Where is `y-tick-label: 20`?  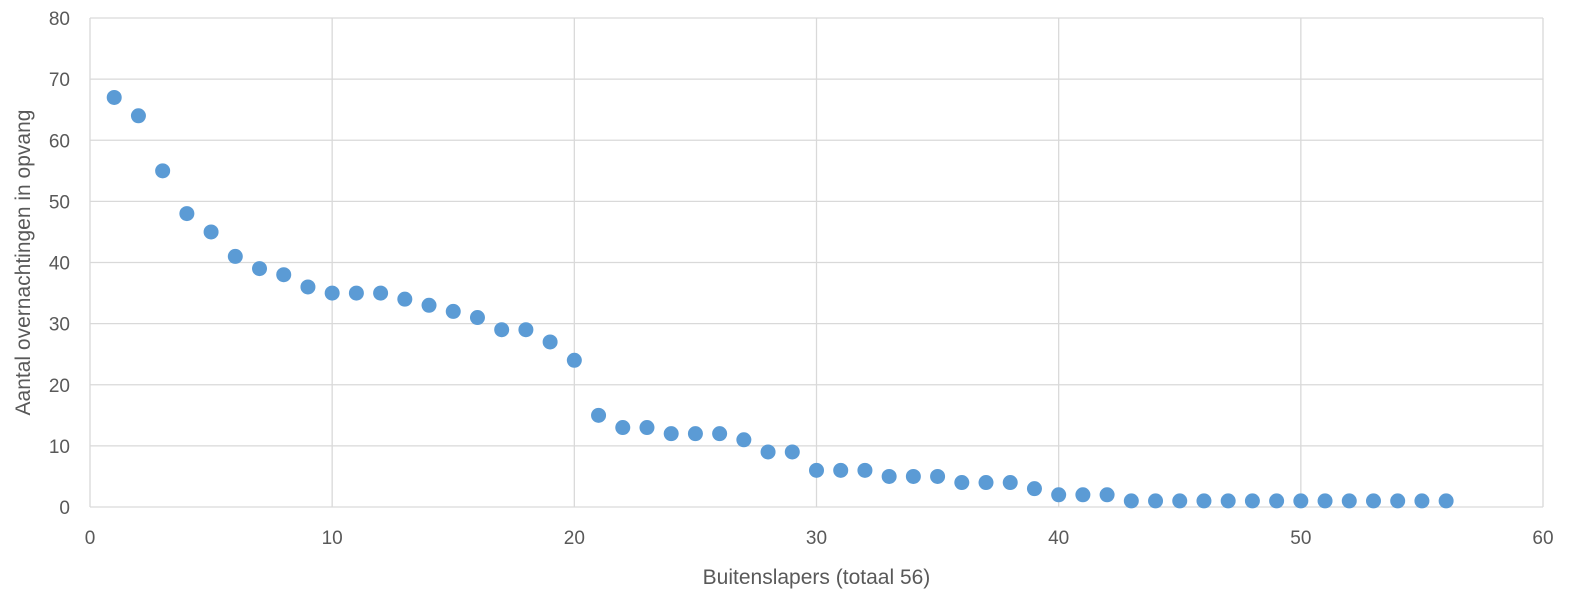
y-tick-label: 20 is located at coordinates (59, 386).